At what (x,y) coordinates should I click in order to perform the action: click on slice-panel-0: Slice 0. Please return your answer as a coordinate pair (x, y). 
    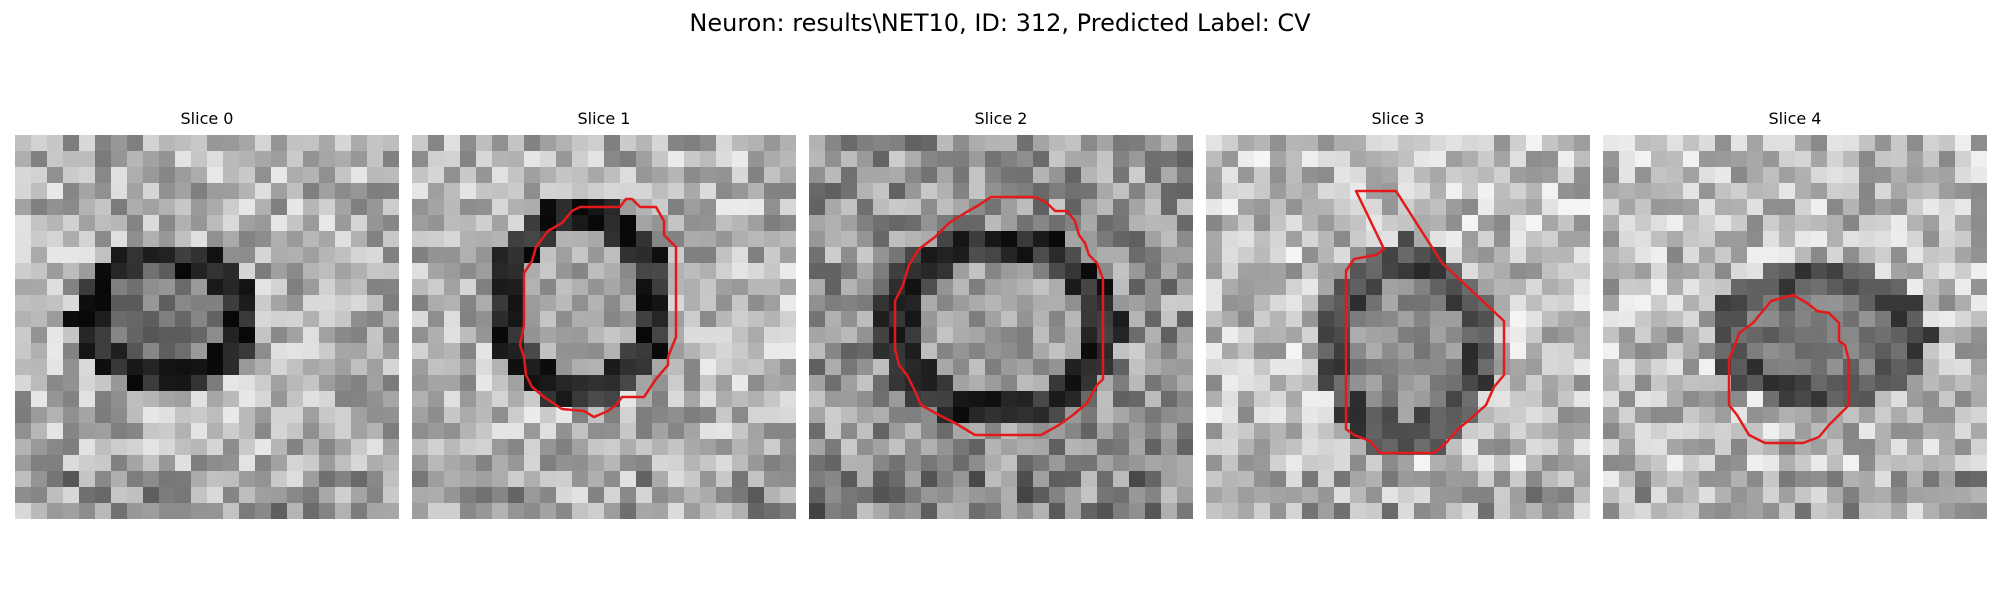
    Looking at the image, I should click on (207, 313).